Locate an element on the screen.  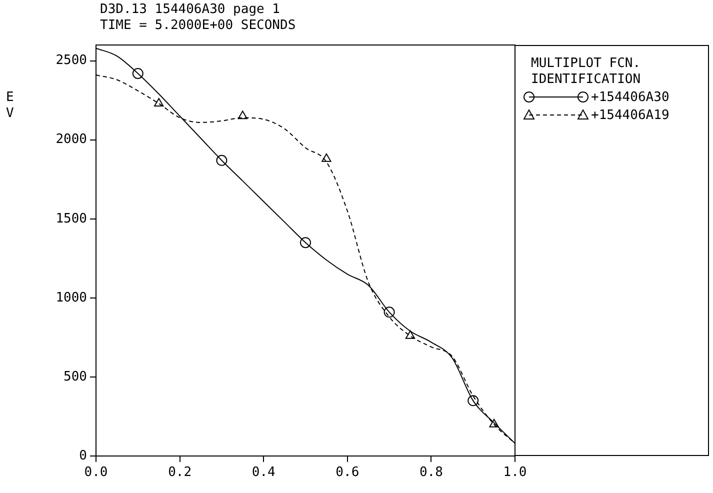
y-tick-label: 1000 is located at coordinates (71, 298).